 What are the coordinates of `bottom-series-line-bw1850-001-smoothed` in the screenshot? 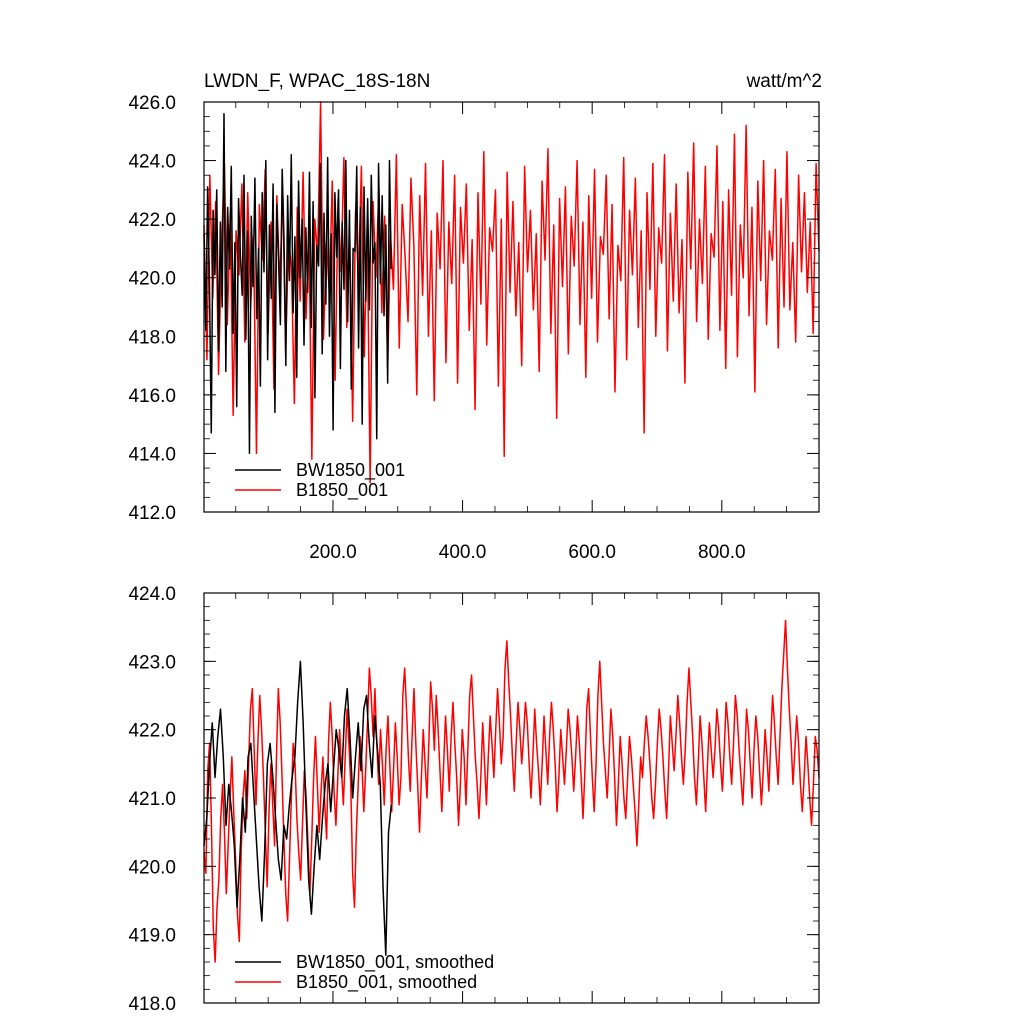 It's located at (298, 808).